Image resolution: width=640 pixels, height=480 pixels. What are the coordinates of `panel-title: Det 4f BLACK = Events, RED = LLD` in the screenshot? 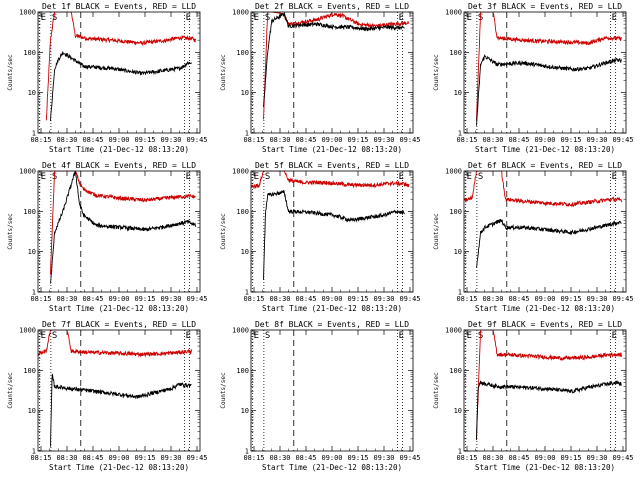 It's located at (119, 165).